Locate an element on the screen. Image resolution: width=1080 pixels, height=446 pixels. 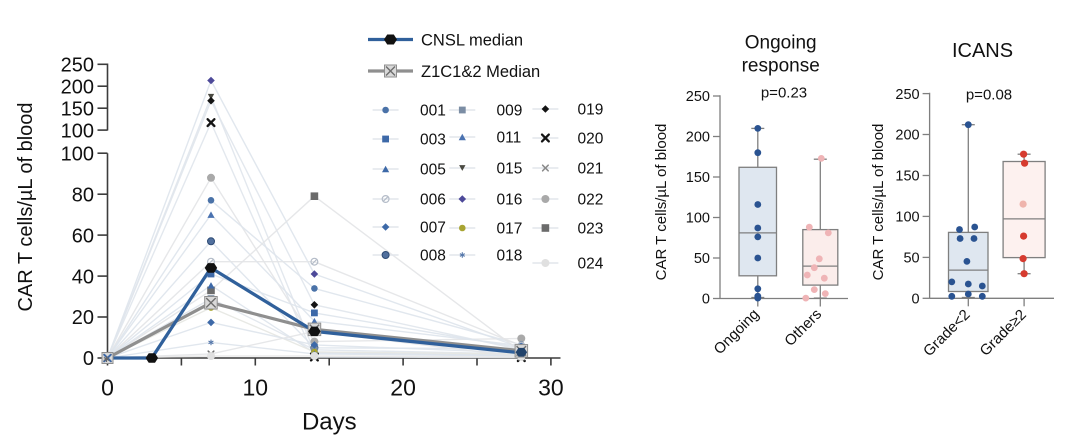
svg-text: 003 is located at coordinates (433, 140).